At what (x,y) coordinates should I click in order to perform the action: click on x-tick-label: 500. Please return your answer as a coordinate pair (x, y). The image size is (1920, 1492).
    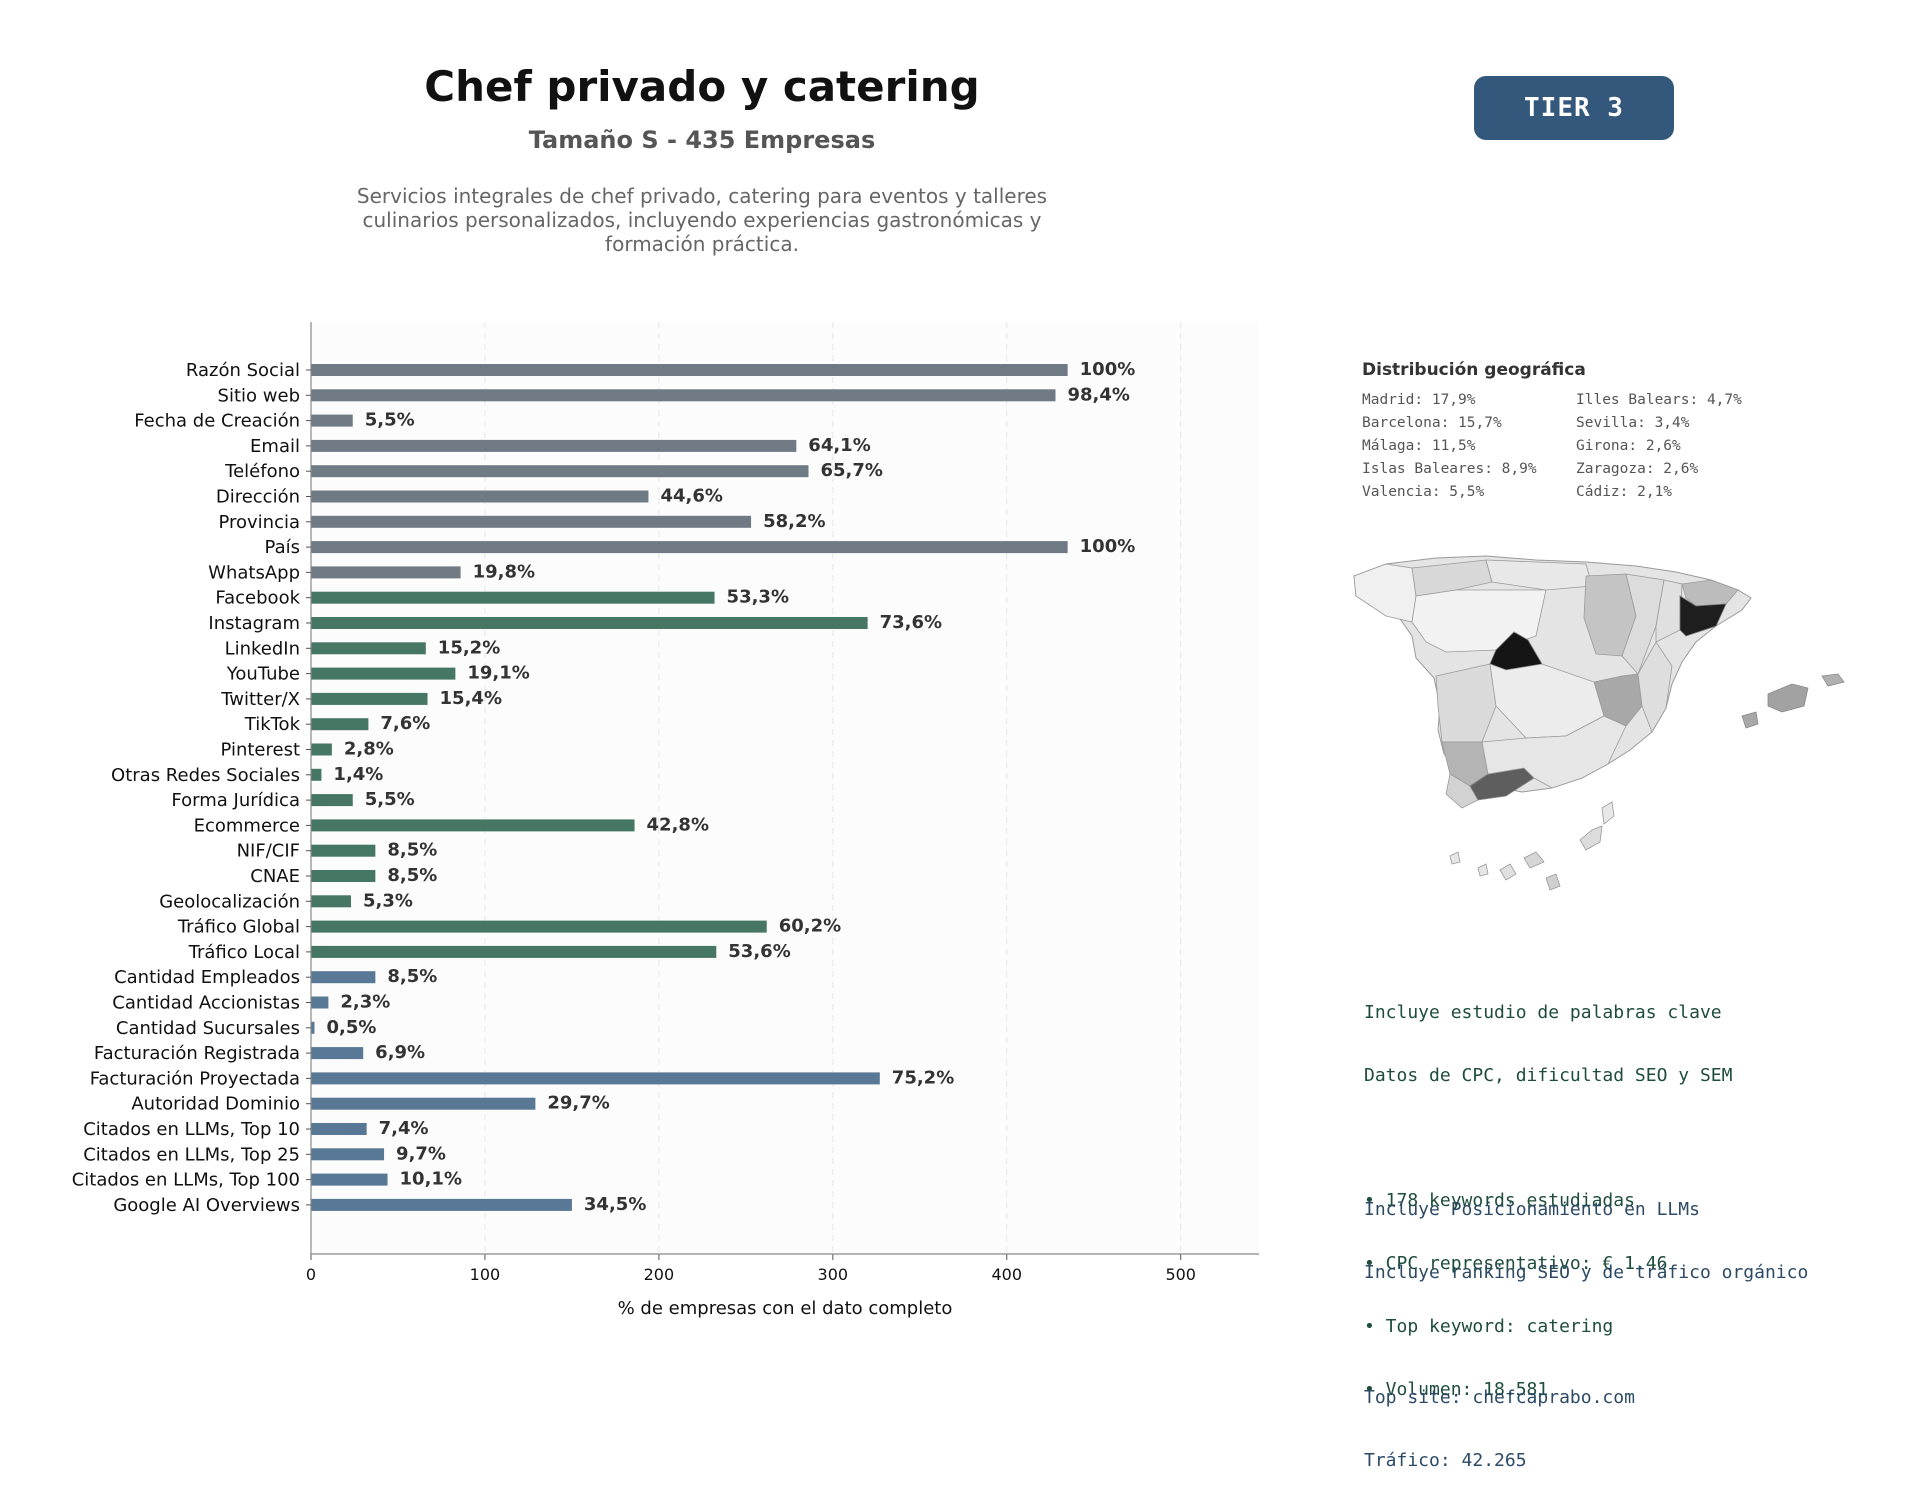
    Looking at the image, I should click on (1180, 1274).